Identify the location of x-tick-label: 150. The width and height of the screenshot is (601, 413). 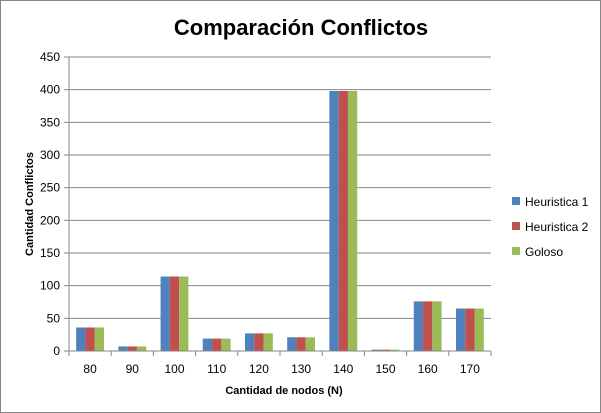
(385, 369).